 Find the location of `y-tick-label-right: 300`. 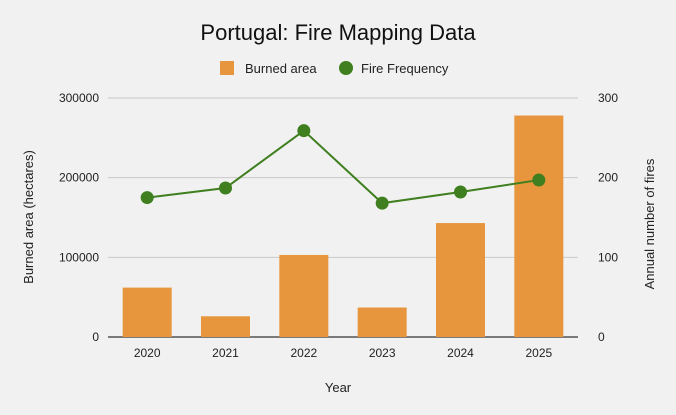

y-tick-label-right: 300 is located at coordinates (608, 98).